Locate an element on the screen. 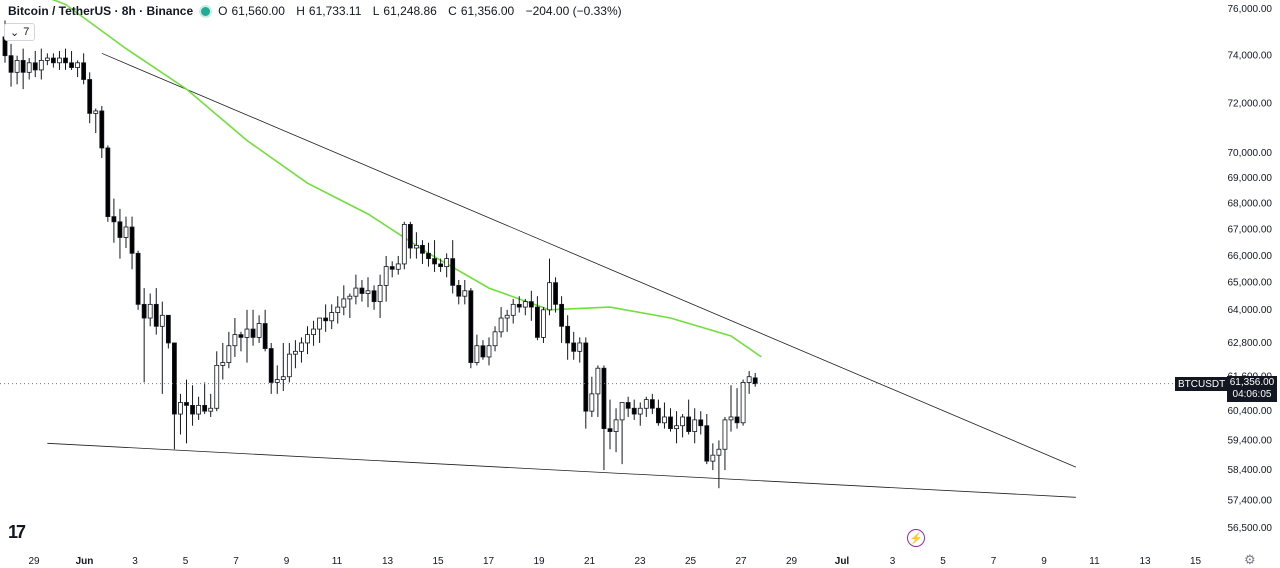 Image resolution: width=1280 pixels, height=568 pixels. time-tick-label: 29 is located at coordinates (792, 561).